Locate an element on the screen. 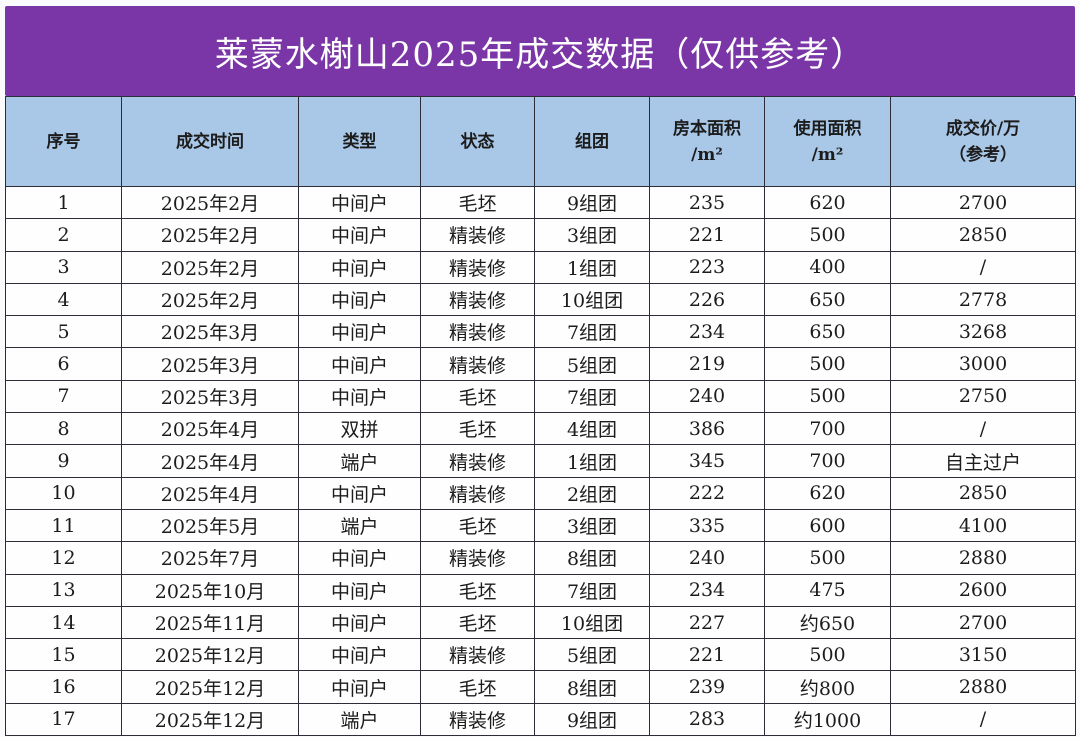 This screenshot has height=737, width=1080. table-row: 5 2025年3月 中间户 精装修 7组团 234 650 3268 is located at coordinates (540, 332).